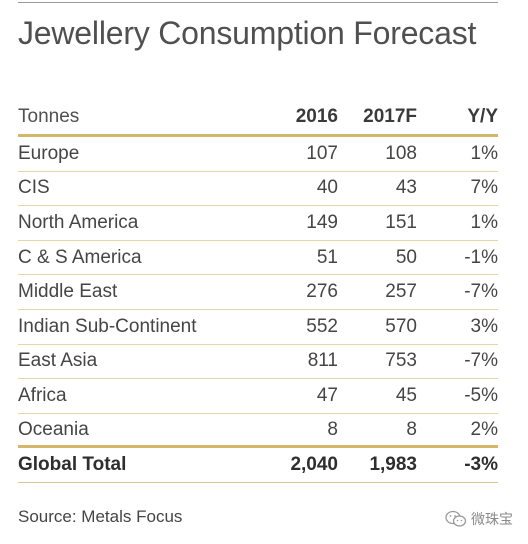  I want to click on value-2017f: 45, so click(406, 395).